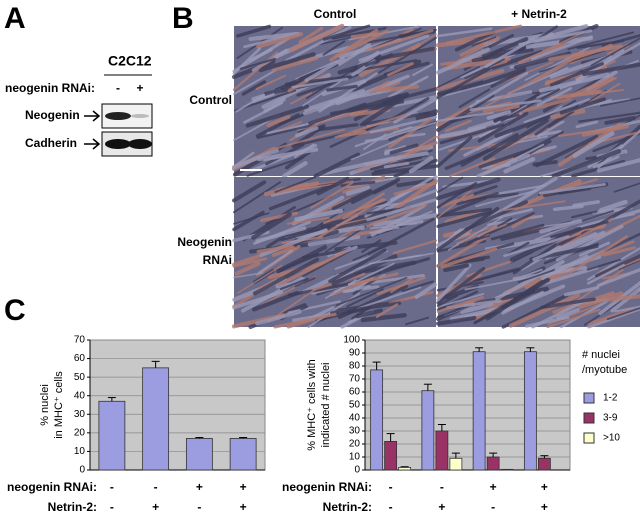 This screenshot has width=640, height=519. I want to click on band, so click(140, 144).